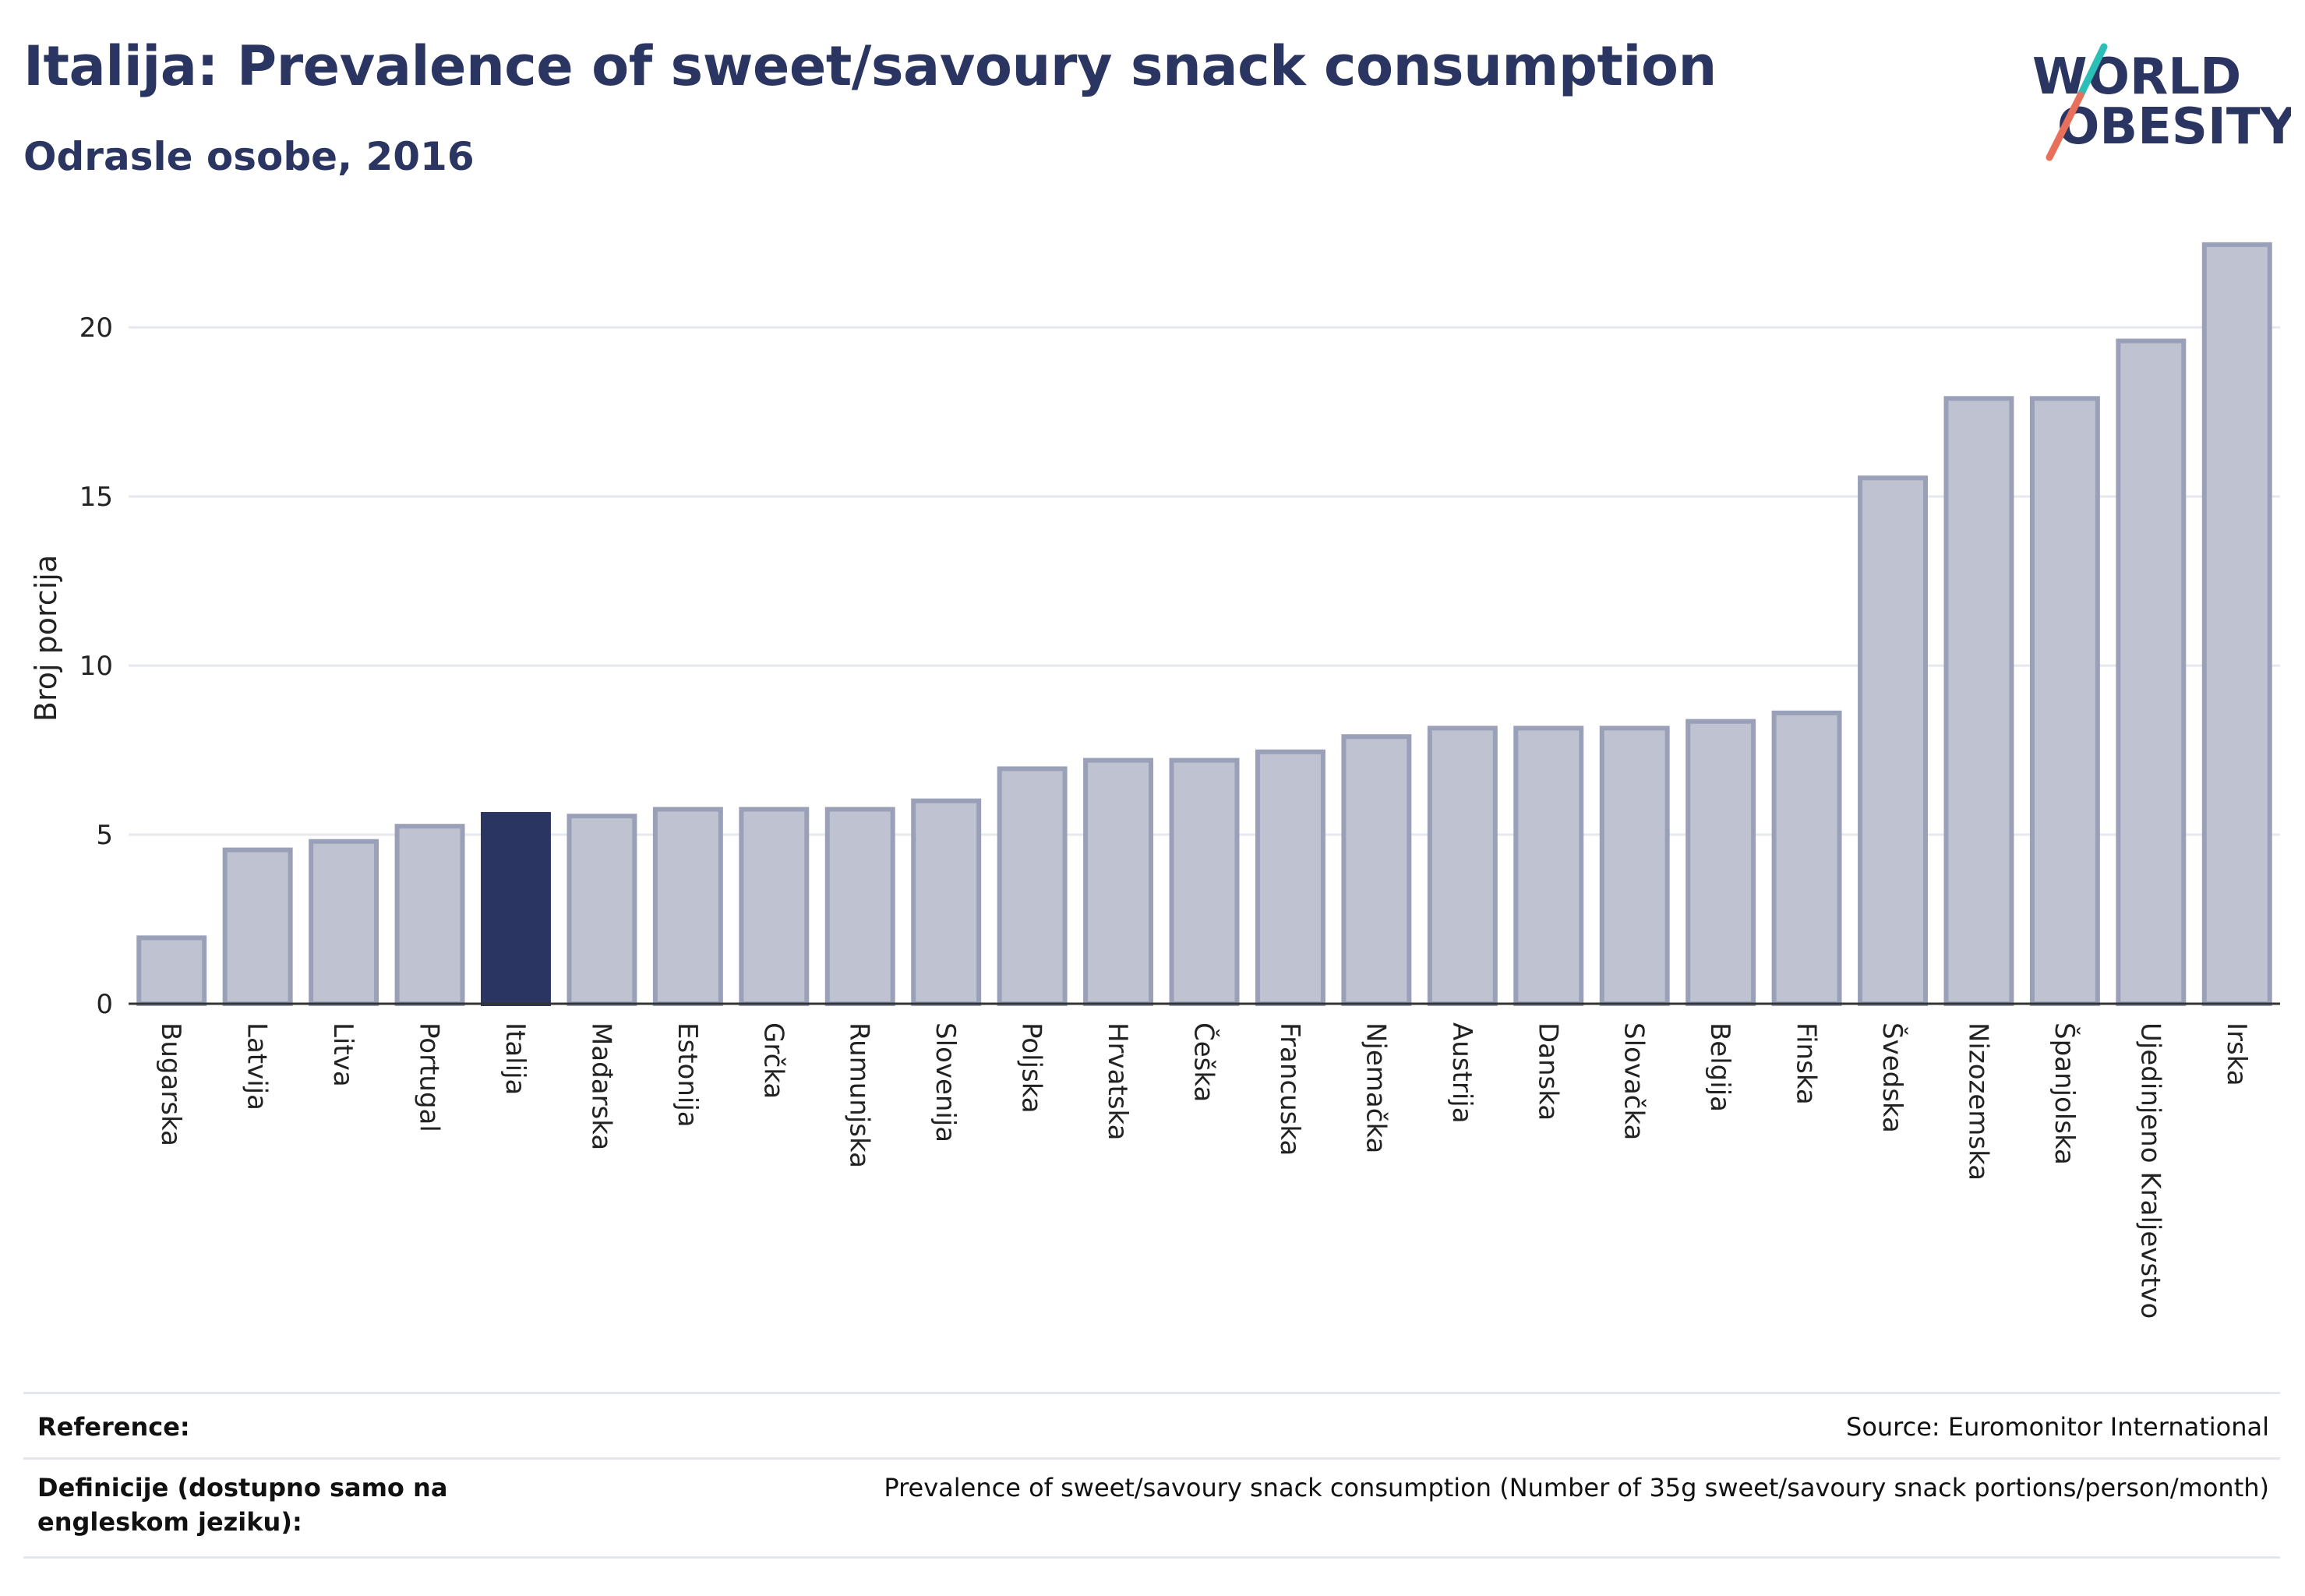 This screenshot has height=1596, width=2305. What do you see at coordinates (1462, 866) in the screenshot?
I see `bar-austrija` at bounding box center [1462, 866].